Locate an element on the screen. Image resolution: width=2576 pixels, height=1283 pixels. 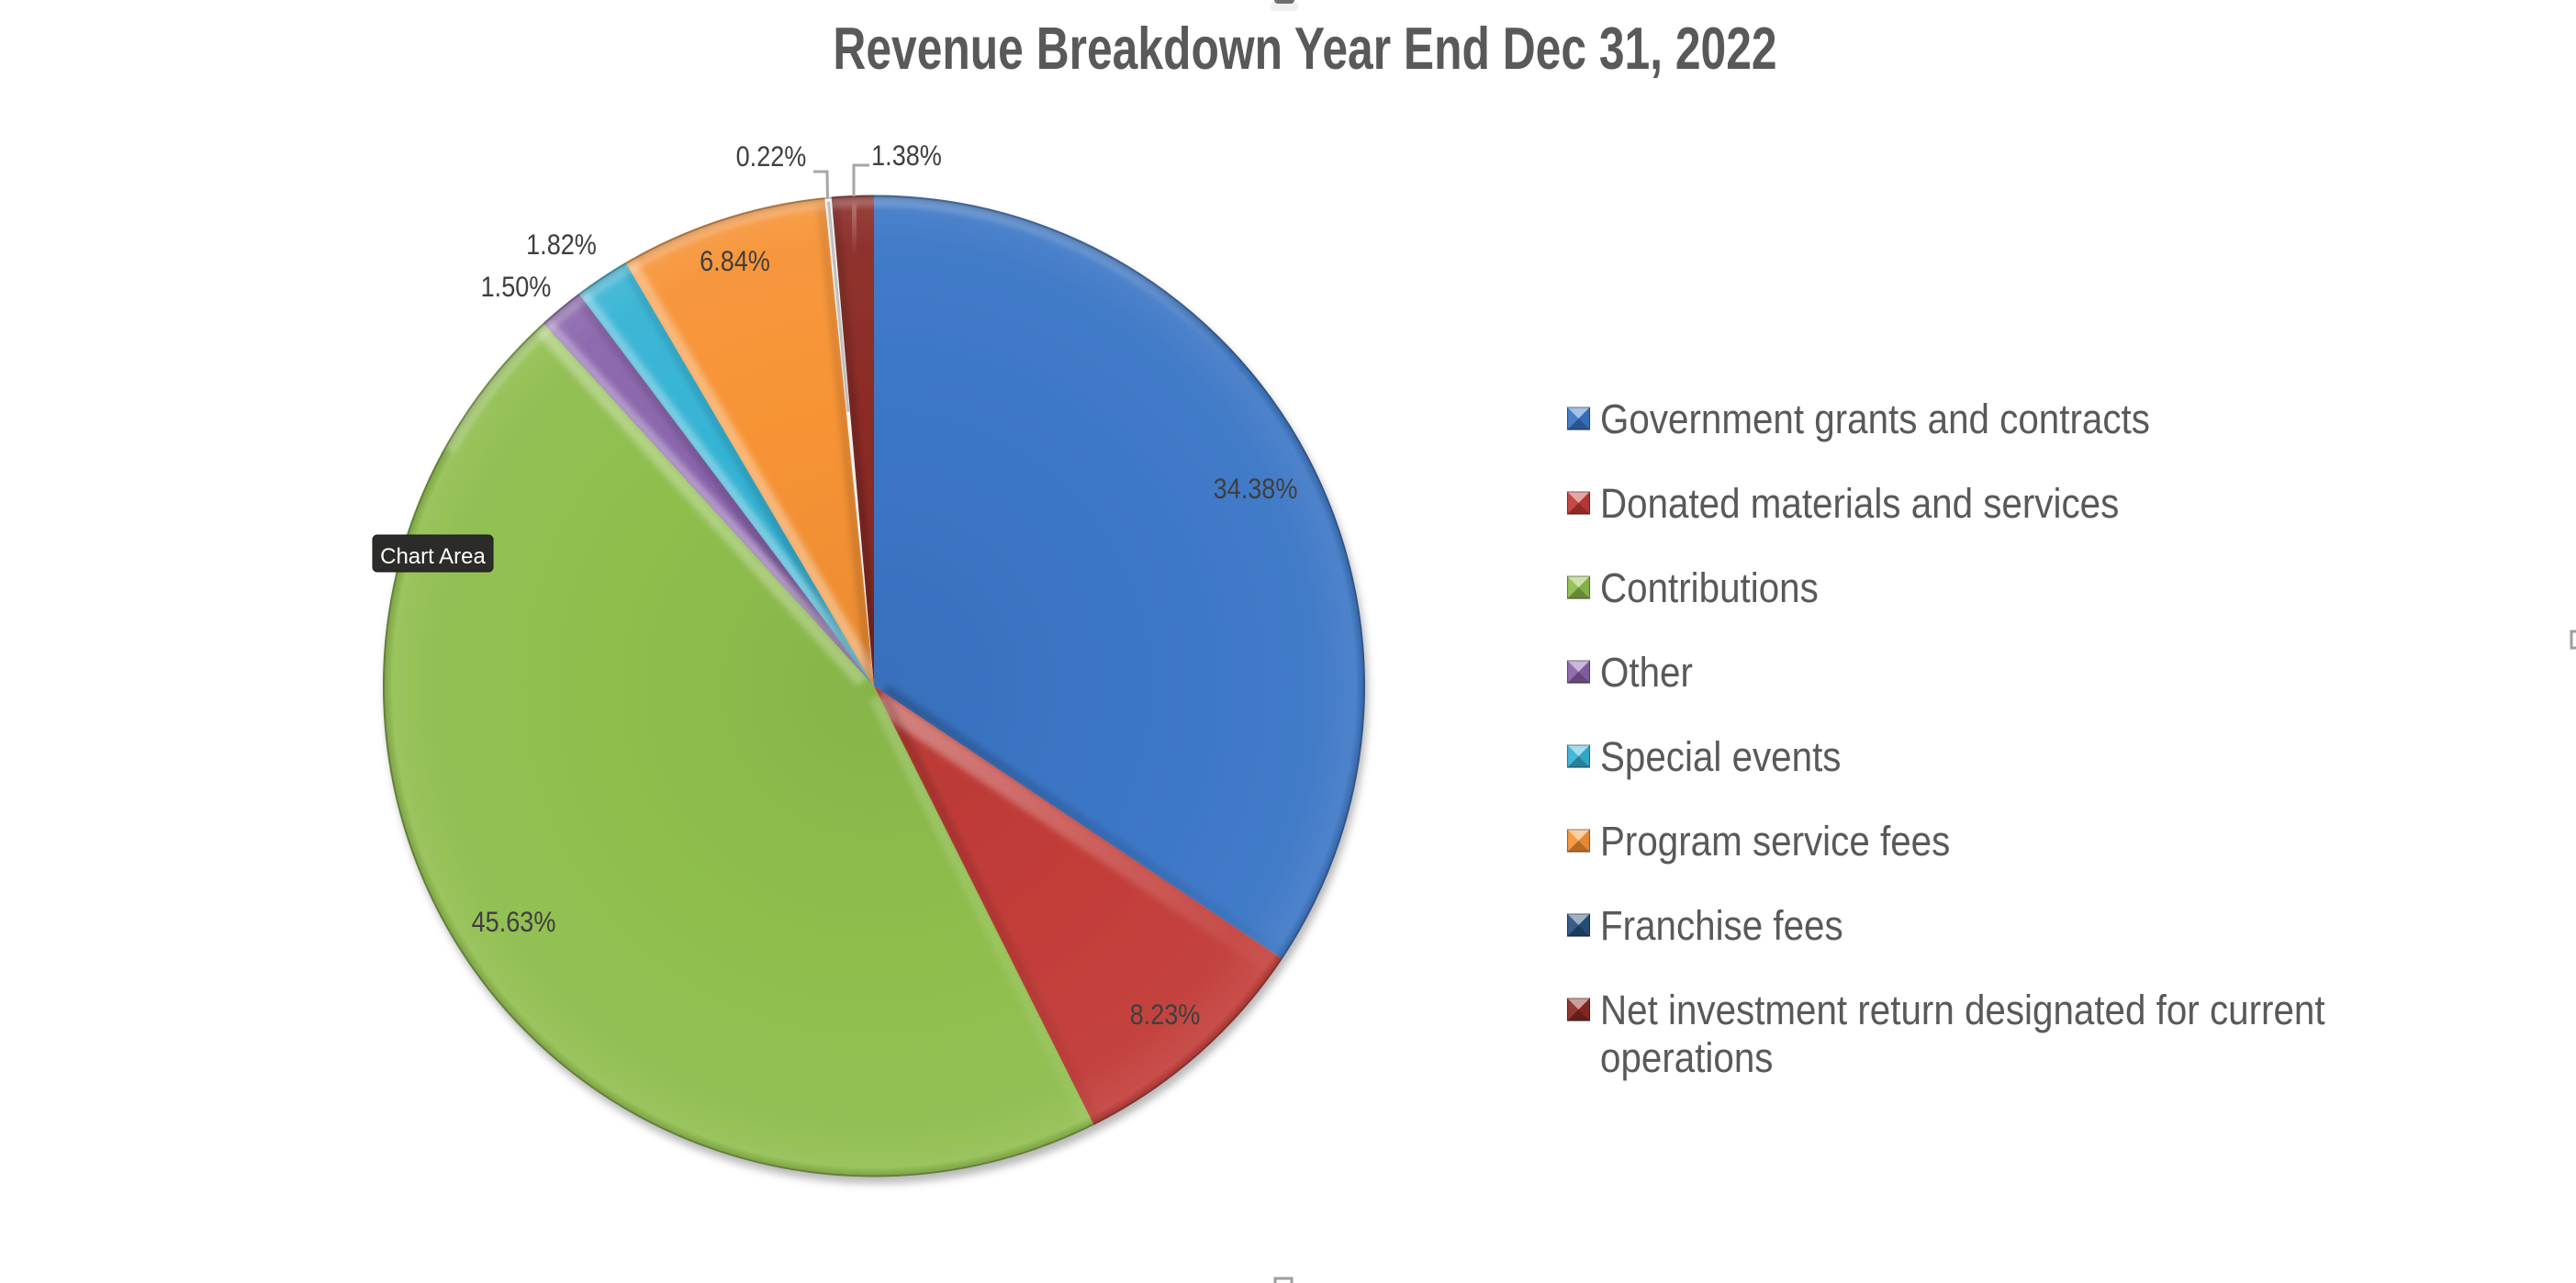
svg-text: 6.84% is located at coordinates (735, 261).